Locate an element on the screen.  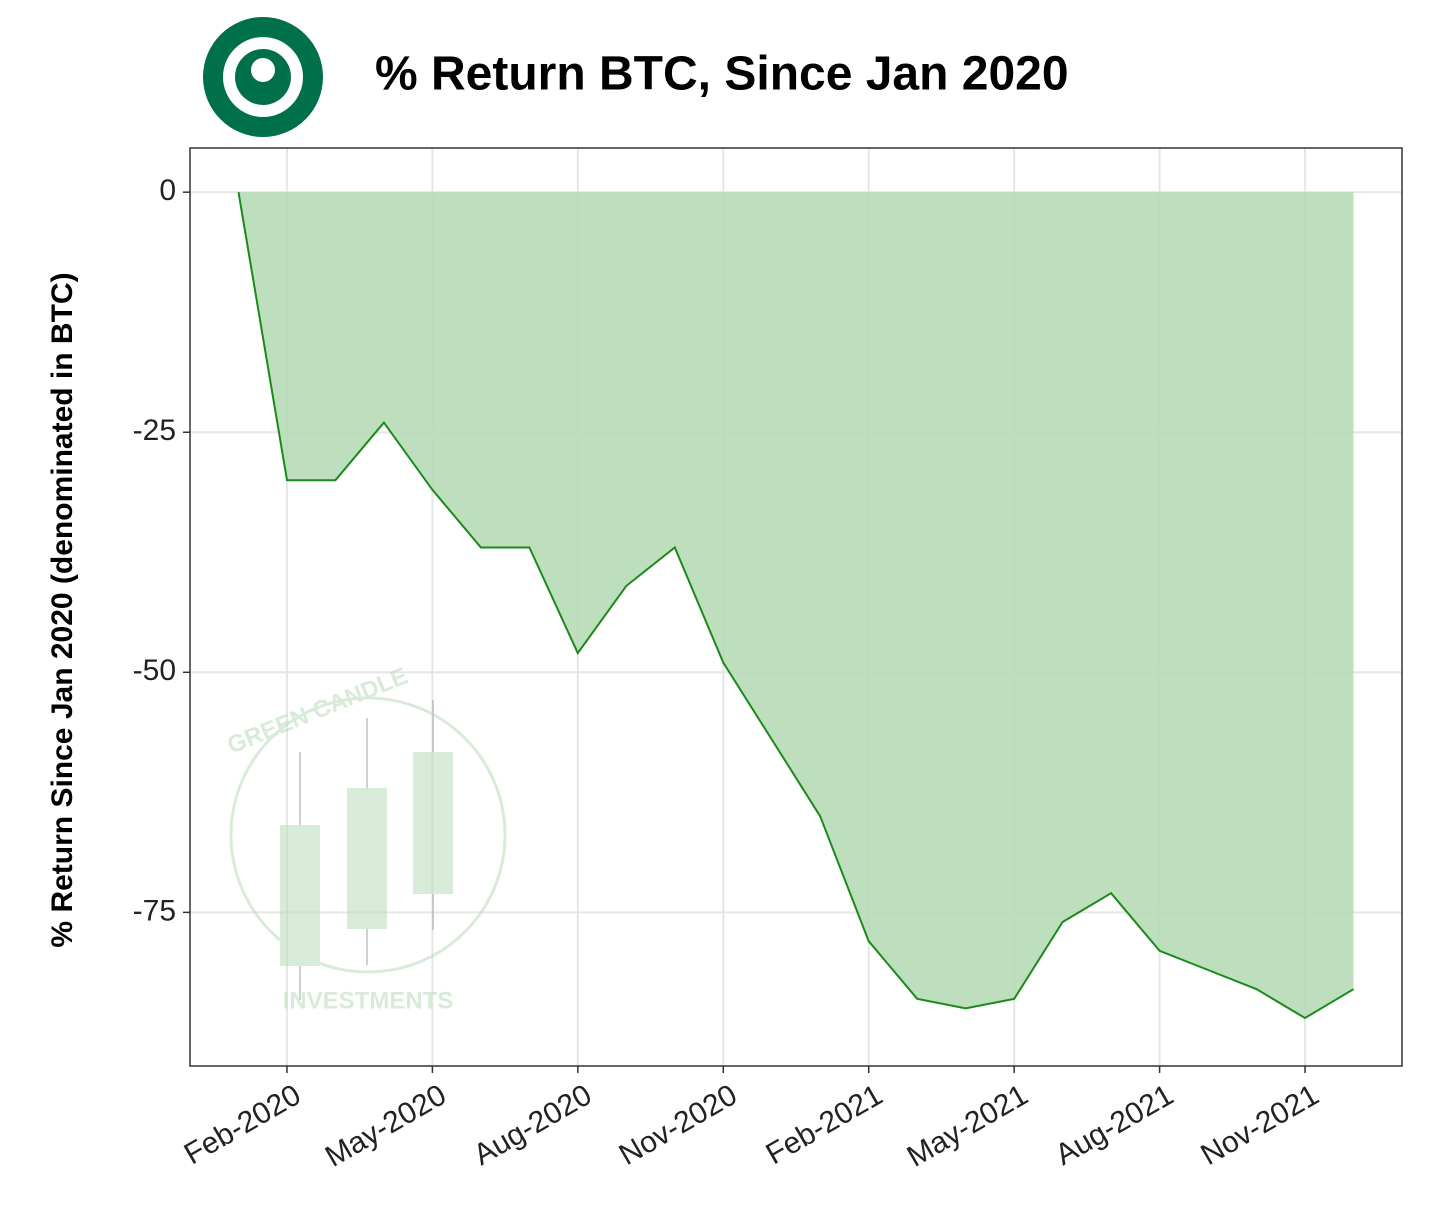
x-tick-label: May-2021 is located at coordinates (968, 1125).